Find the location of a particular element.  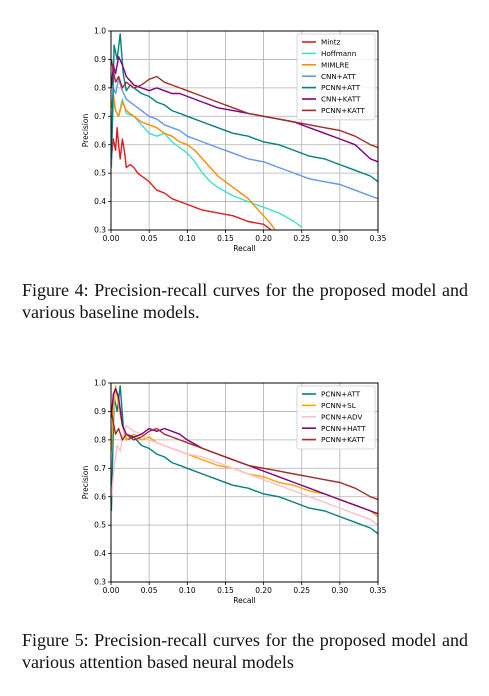

fig5-ytick-label: 0.4 is located at coordinates (100, 553).